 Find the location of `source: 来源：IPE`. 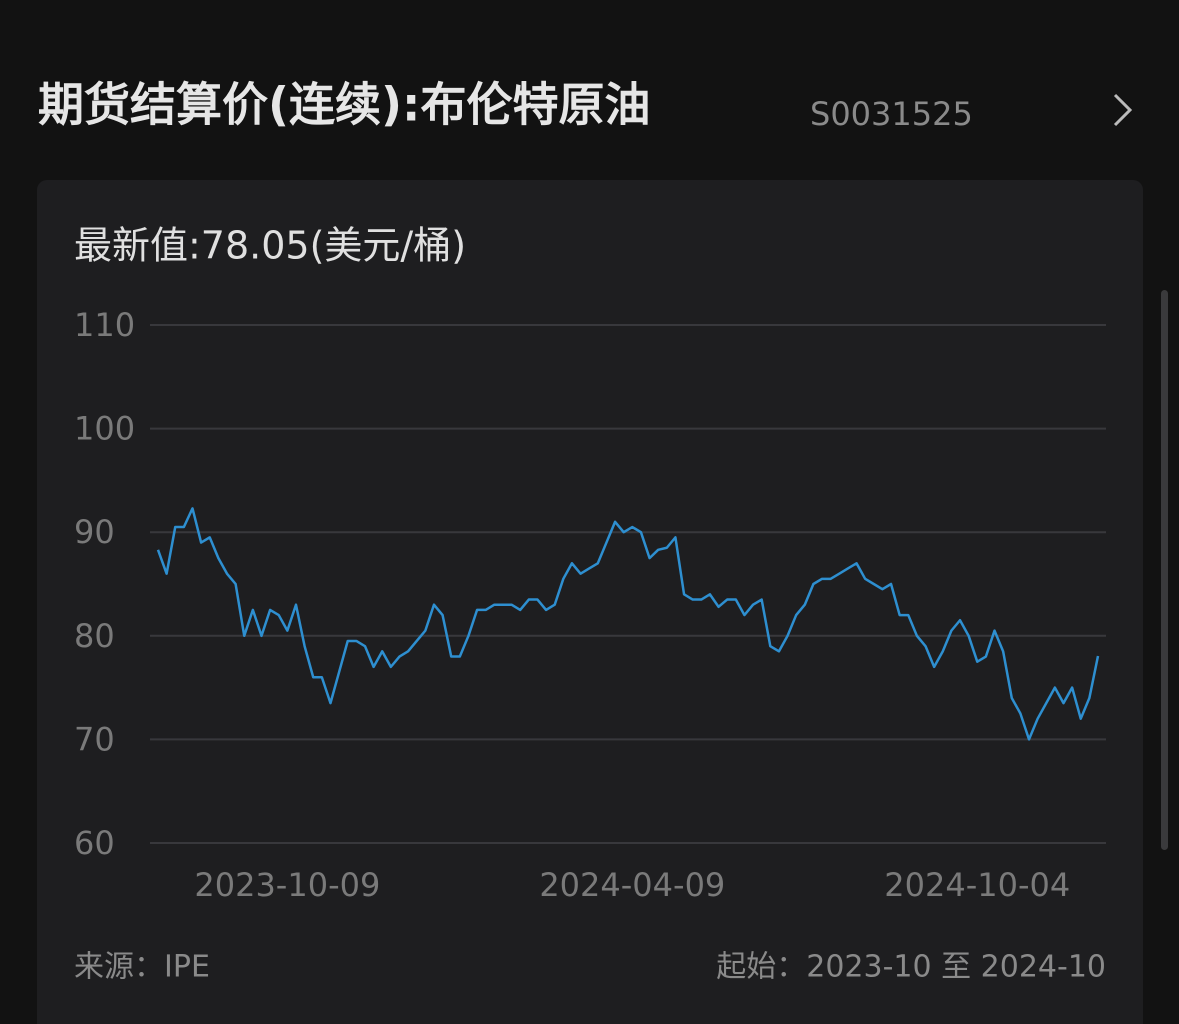

source: 来源：IPE is located at coordinates (142, 967).